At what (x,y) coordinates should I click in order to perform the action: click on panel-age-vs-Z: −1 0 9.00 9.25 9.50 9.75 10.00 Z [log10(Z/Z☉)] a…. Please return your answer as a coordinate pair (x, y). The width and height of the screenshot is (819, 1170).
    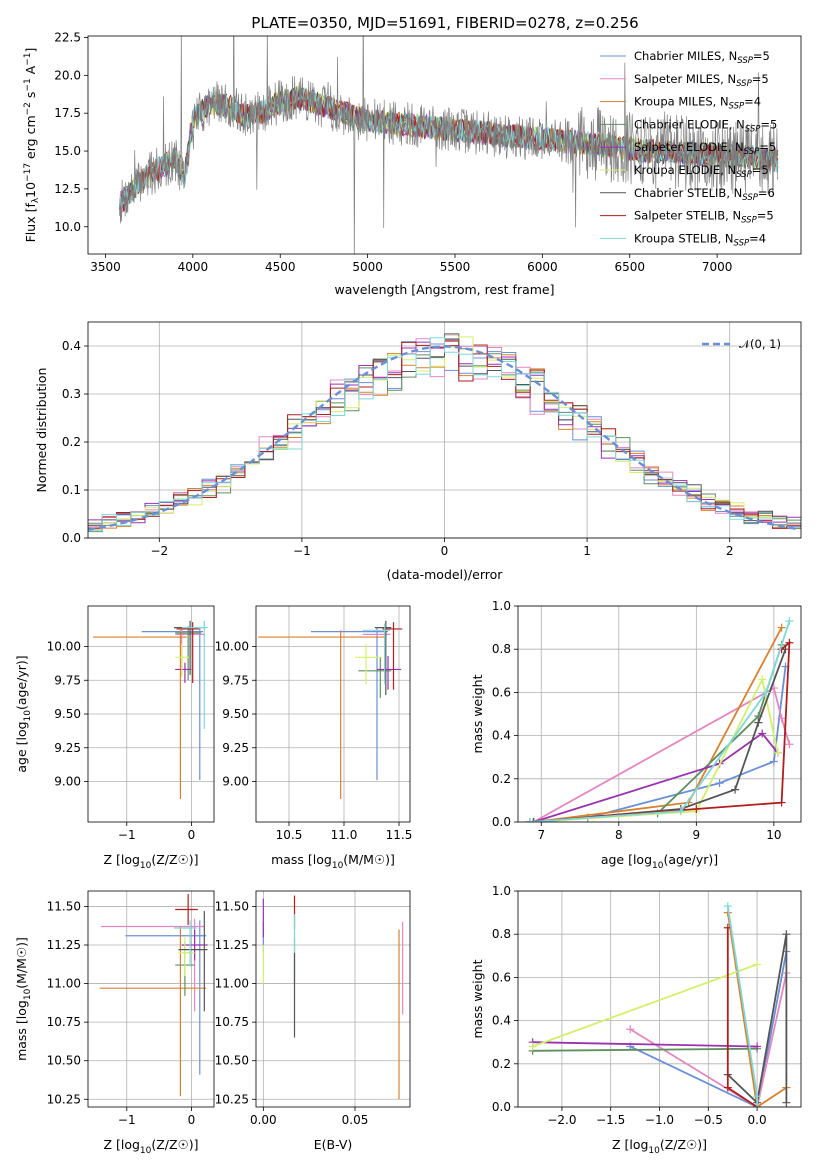
    Looking at the image, I should click on (114, 738).